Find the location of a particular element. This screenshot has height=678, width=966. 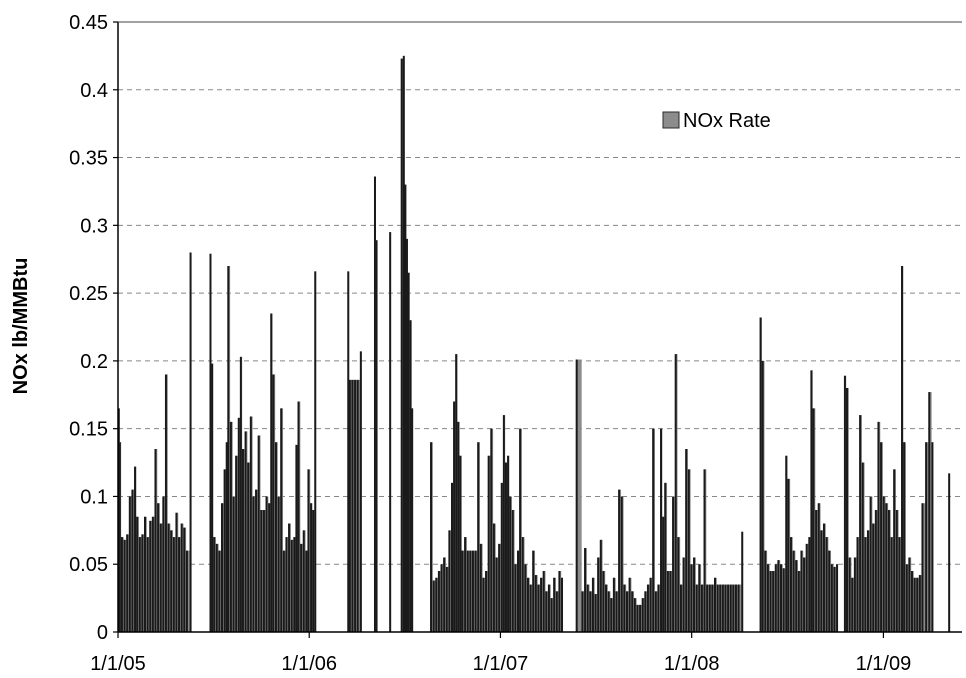

y-tick-label: 0 is located at coordinates (102, 633).